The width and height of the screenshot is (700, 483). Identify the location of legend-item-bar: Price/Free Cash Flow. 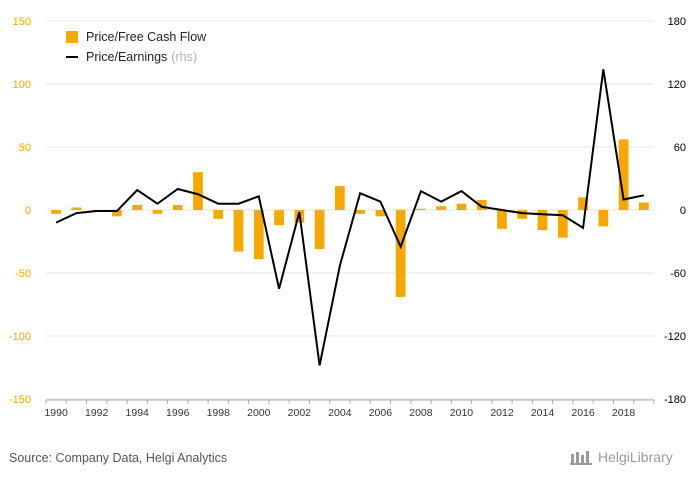
(136, 37).